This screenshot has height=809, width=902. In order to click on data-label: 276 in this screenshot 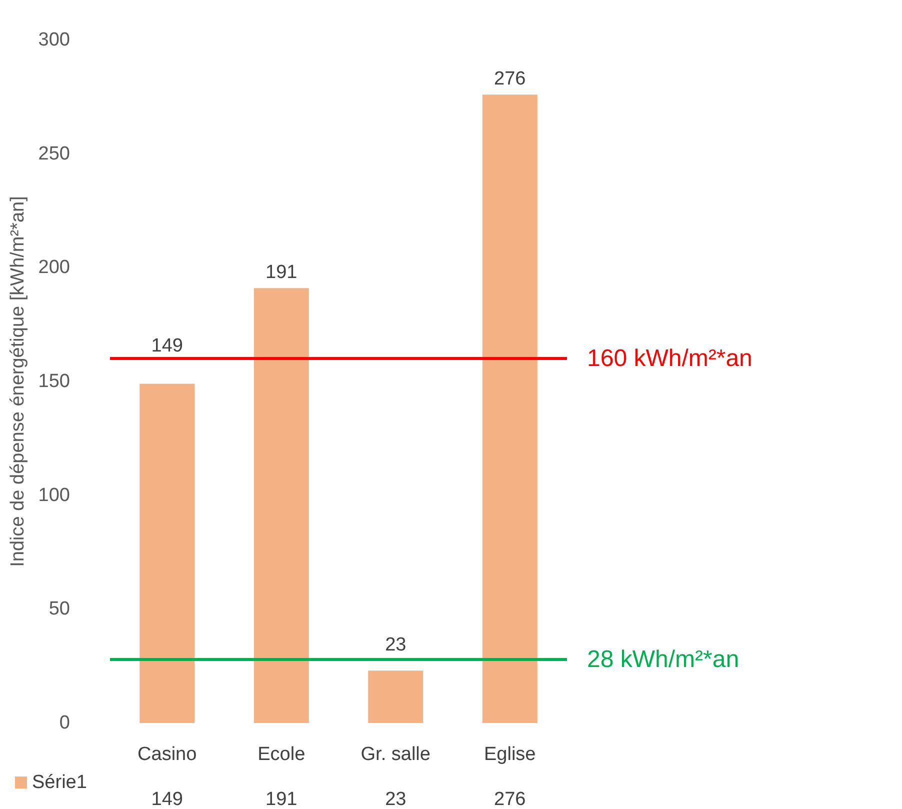, I will do `click(510, 799)`.